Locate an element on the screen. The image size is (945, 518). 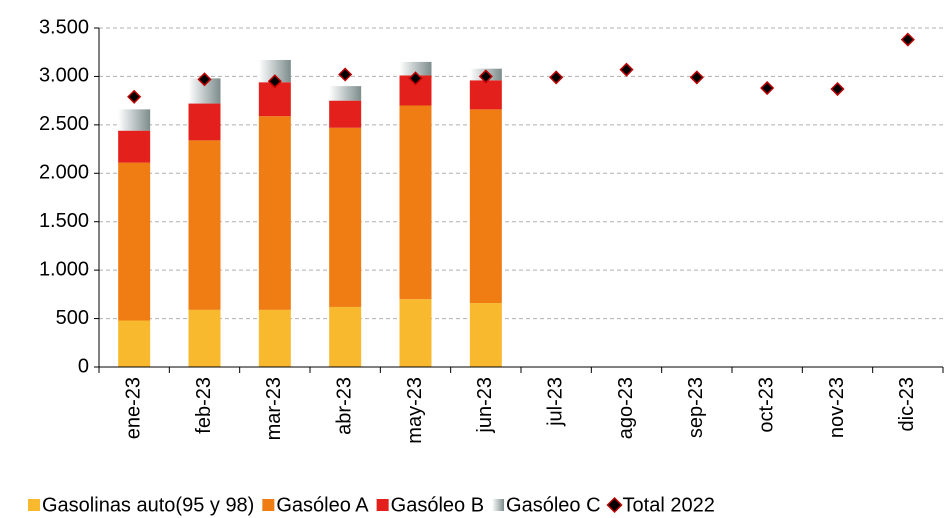
y-tick-label: 500 is located at coordinates (72, 318).